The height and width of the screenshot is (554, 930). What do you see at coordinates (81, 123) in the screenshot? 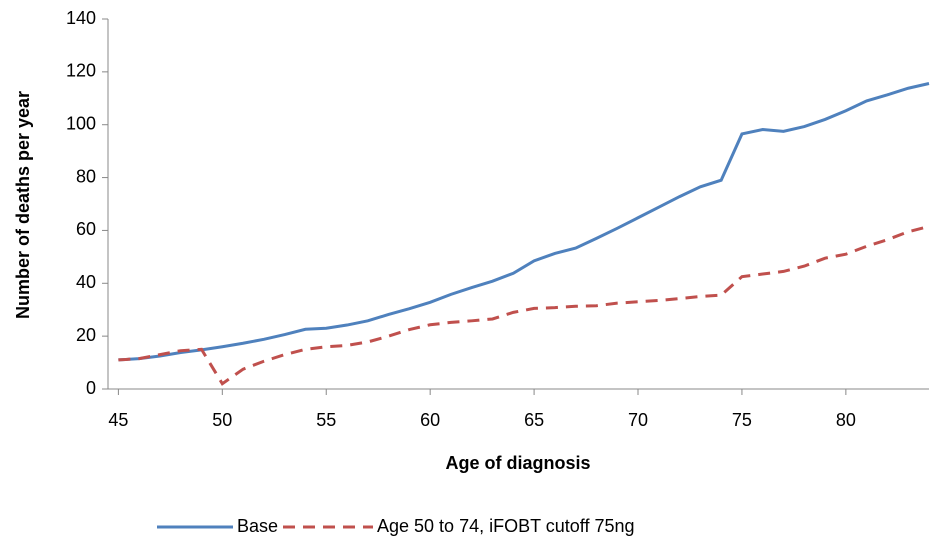
I see `y-tick-label: 100` at bounding box center [81, 123].